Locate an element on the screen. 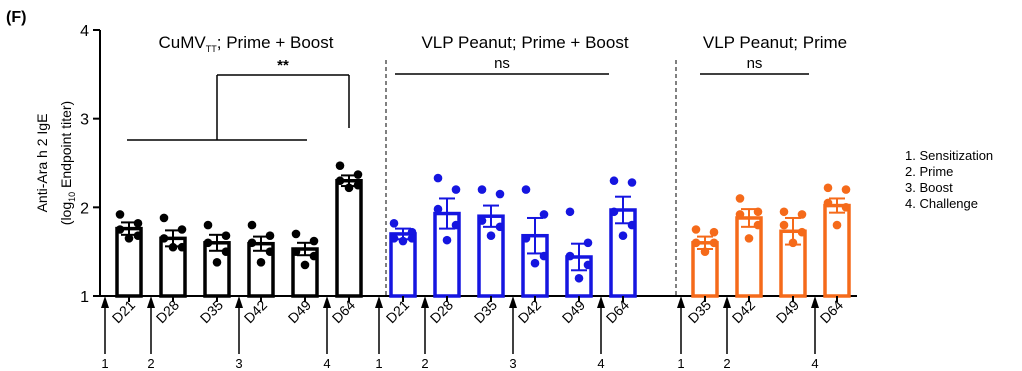  y-axis-label: Anti-Ara h 2 IgE is located at coordinates (42, 163).